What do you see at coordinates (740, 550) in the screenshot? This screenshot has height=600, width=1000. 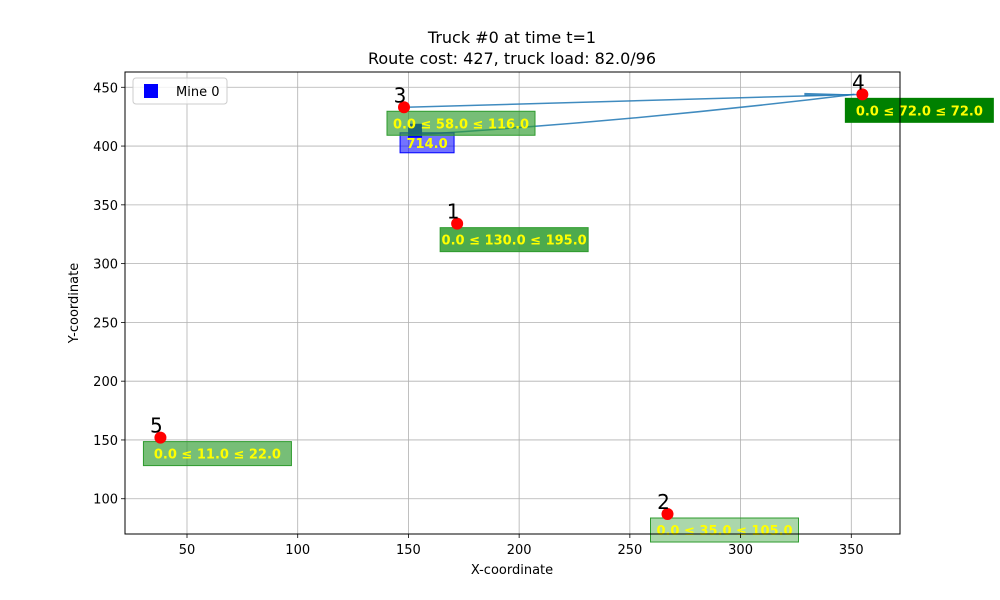 I see `x-tick-label: 300` at bounding box center [740, 550].